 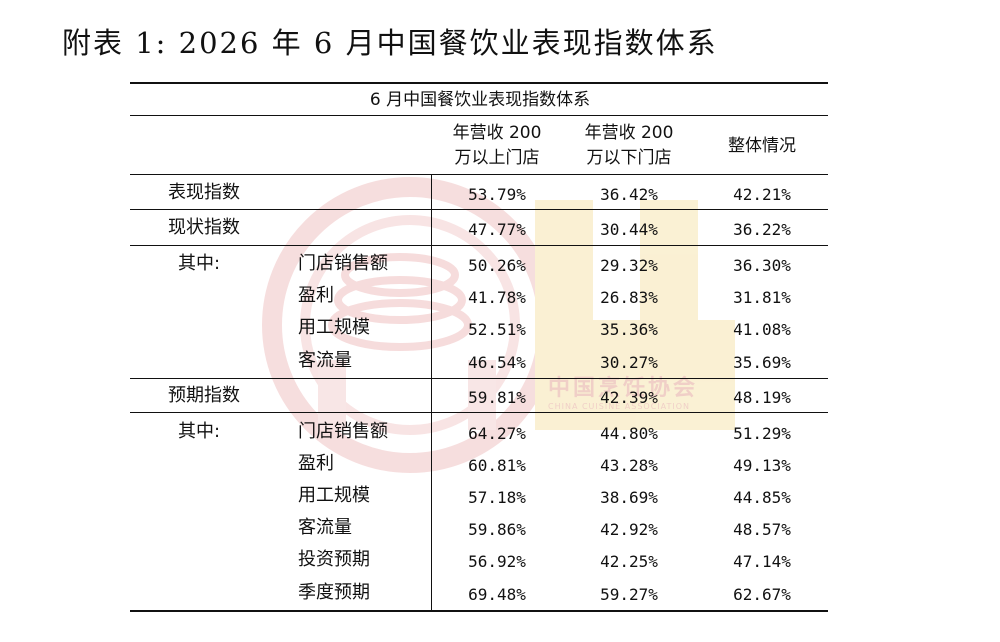 I want to click on table-cell-value: 30.27%, so click(x=629, y=362).